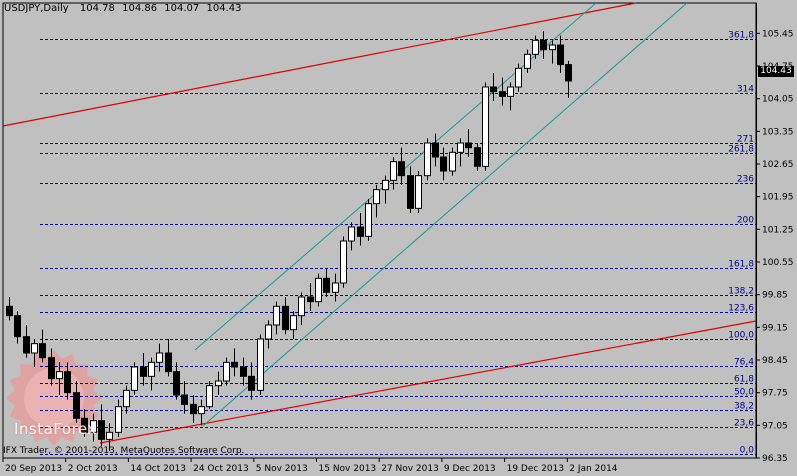 This screenshot has width=797, height=476. Describe the element at coordinates (778, 132) in the screenshot. I see `price-tick-label-3: 103.35` at that location.